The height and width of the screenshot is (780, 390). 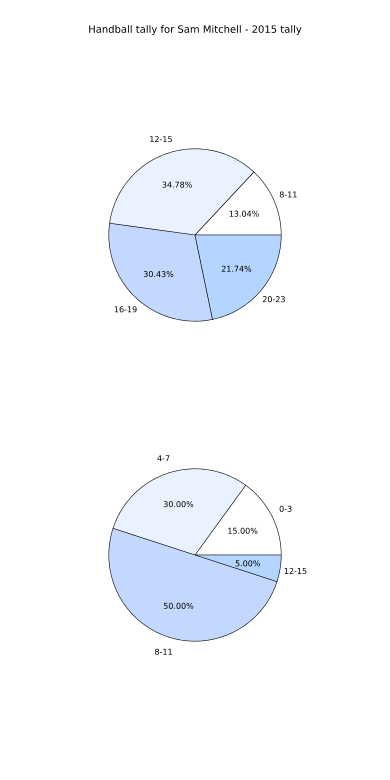 I want to click on chart-title: Handball tally for Sam Mitchell - 2015 tally, so click(x=195, y=30).